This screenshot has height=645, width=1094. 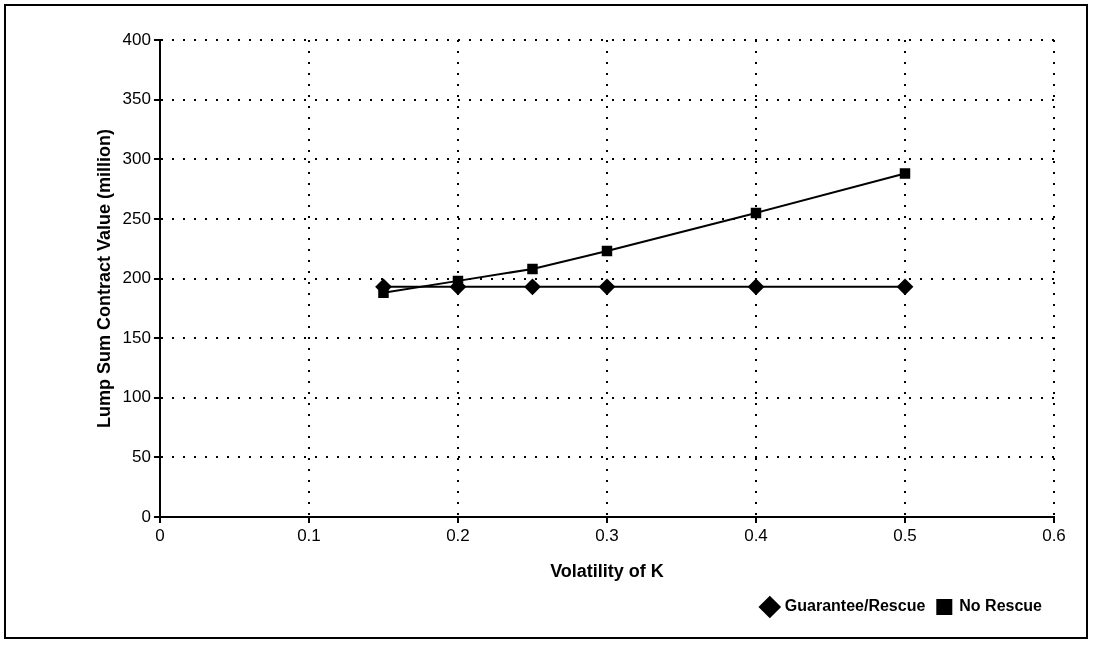 What do you see at coordinates (136, 158) in the screenshot?
I see `y-tick-label: 300` at bounding box center [136, 158].